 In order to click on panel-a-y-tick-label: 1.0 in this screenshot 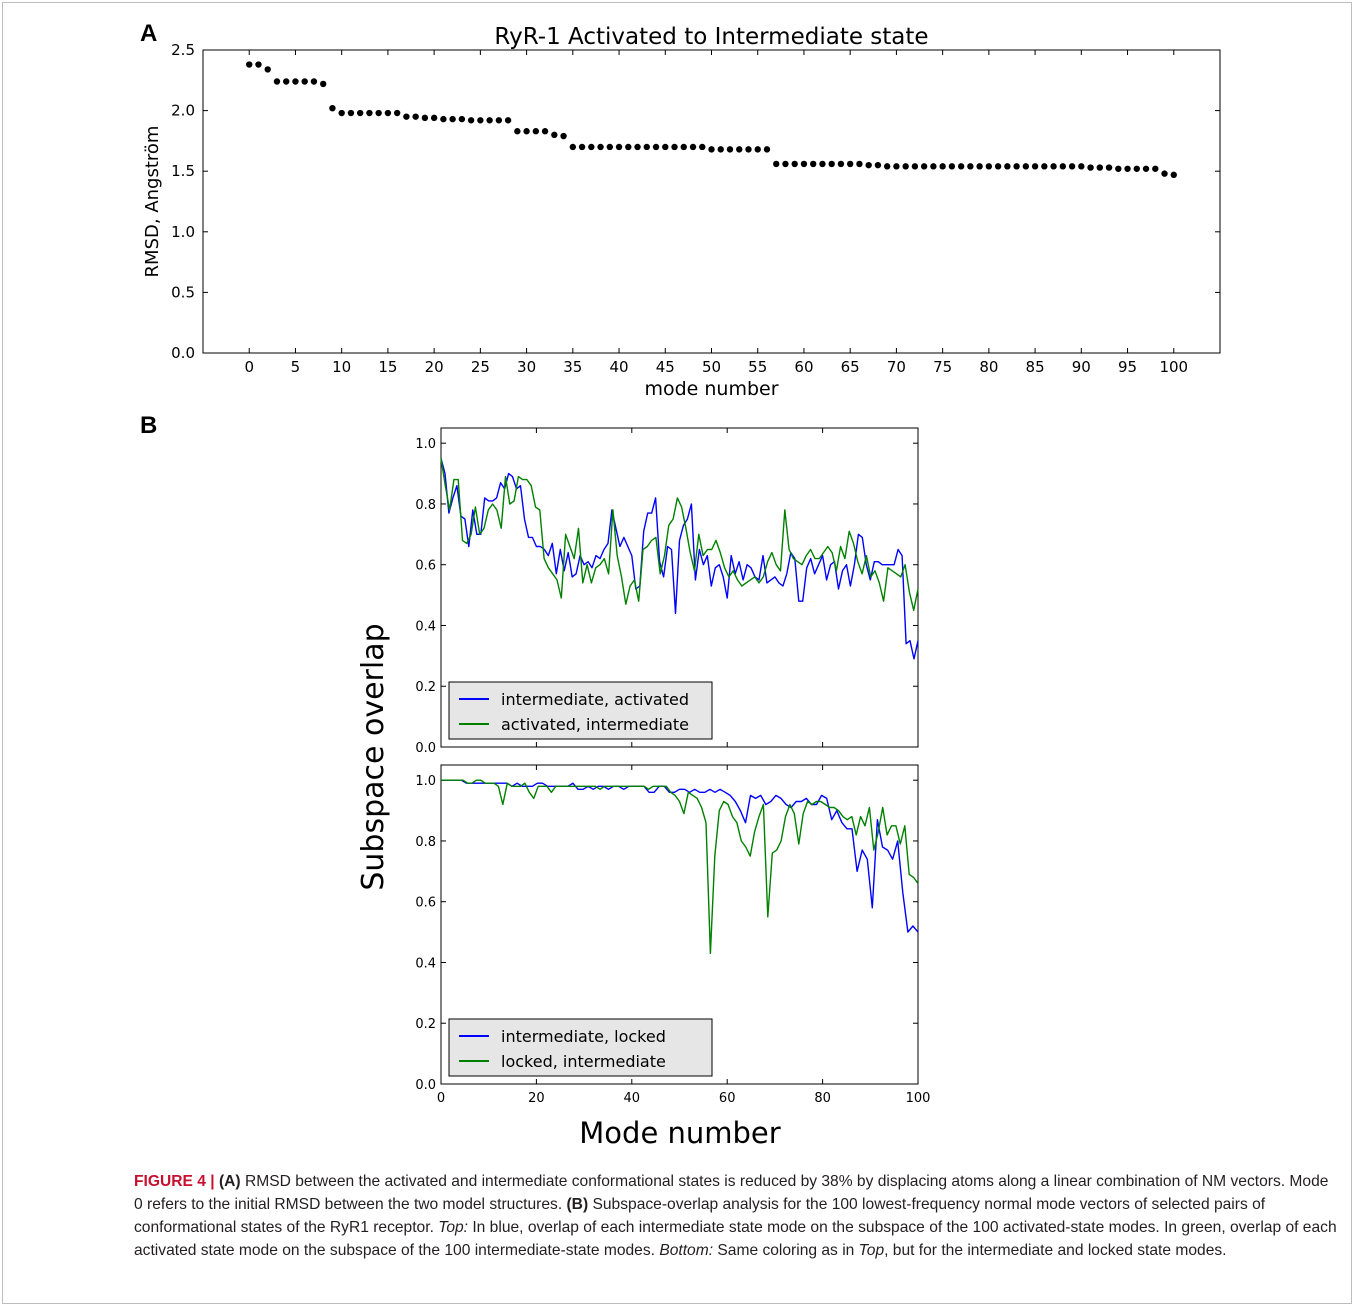, I will do `click(183, 232)`.